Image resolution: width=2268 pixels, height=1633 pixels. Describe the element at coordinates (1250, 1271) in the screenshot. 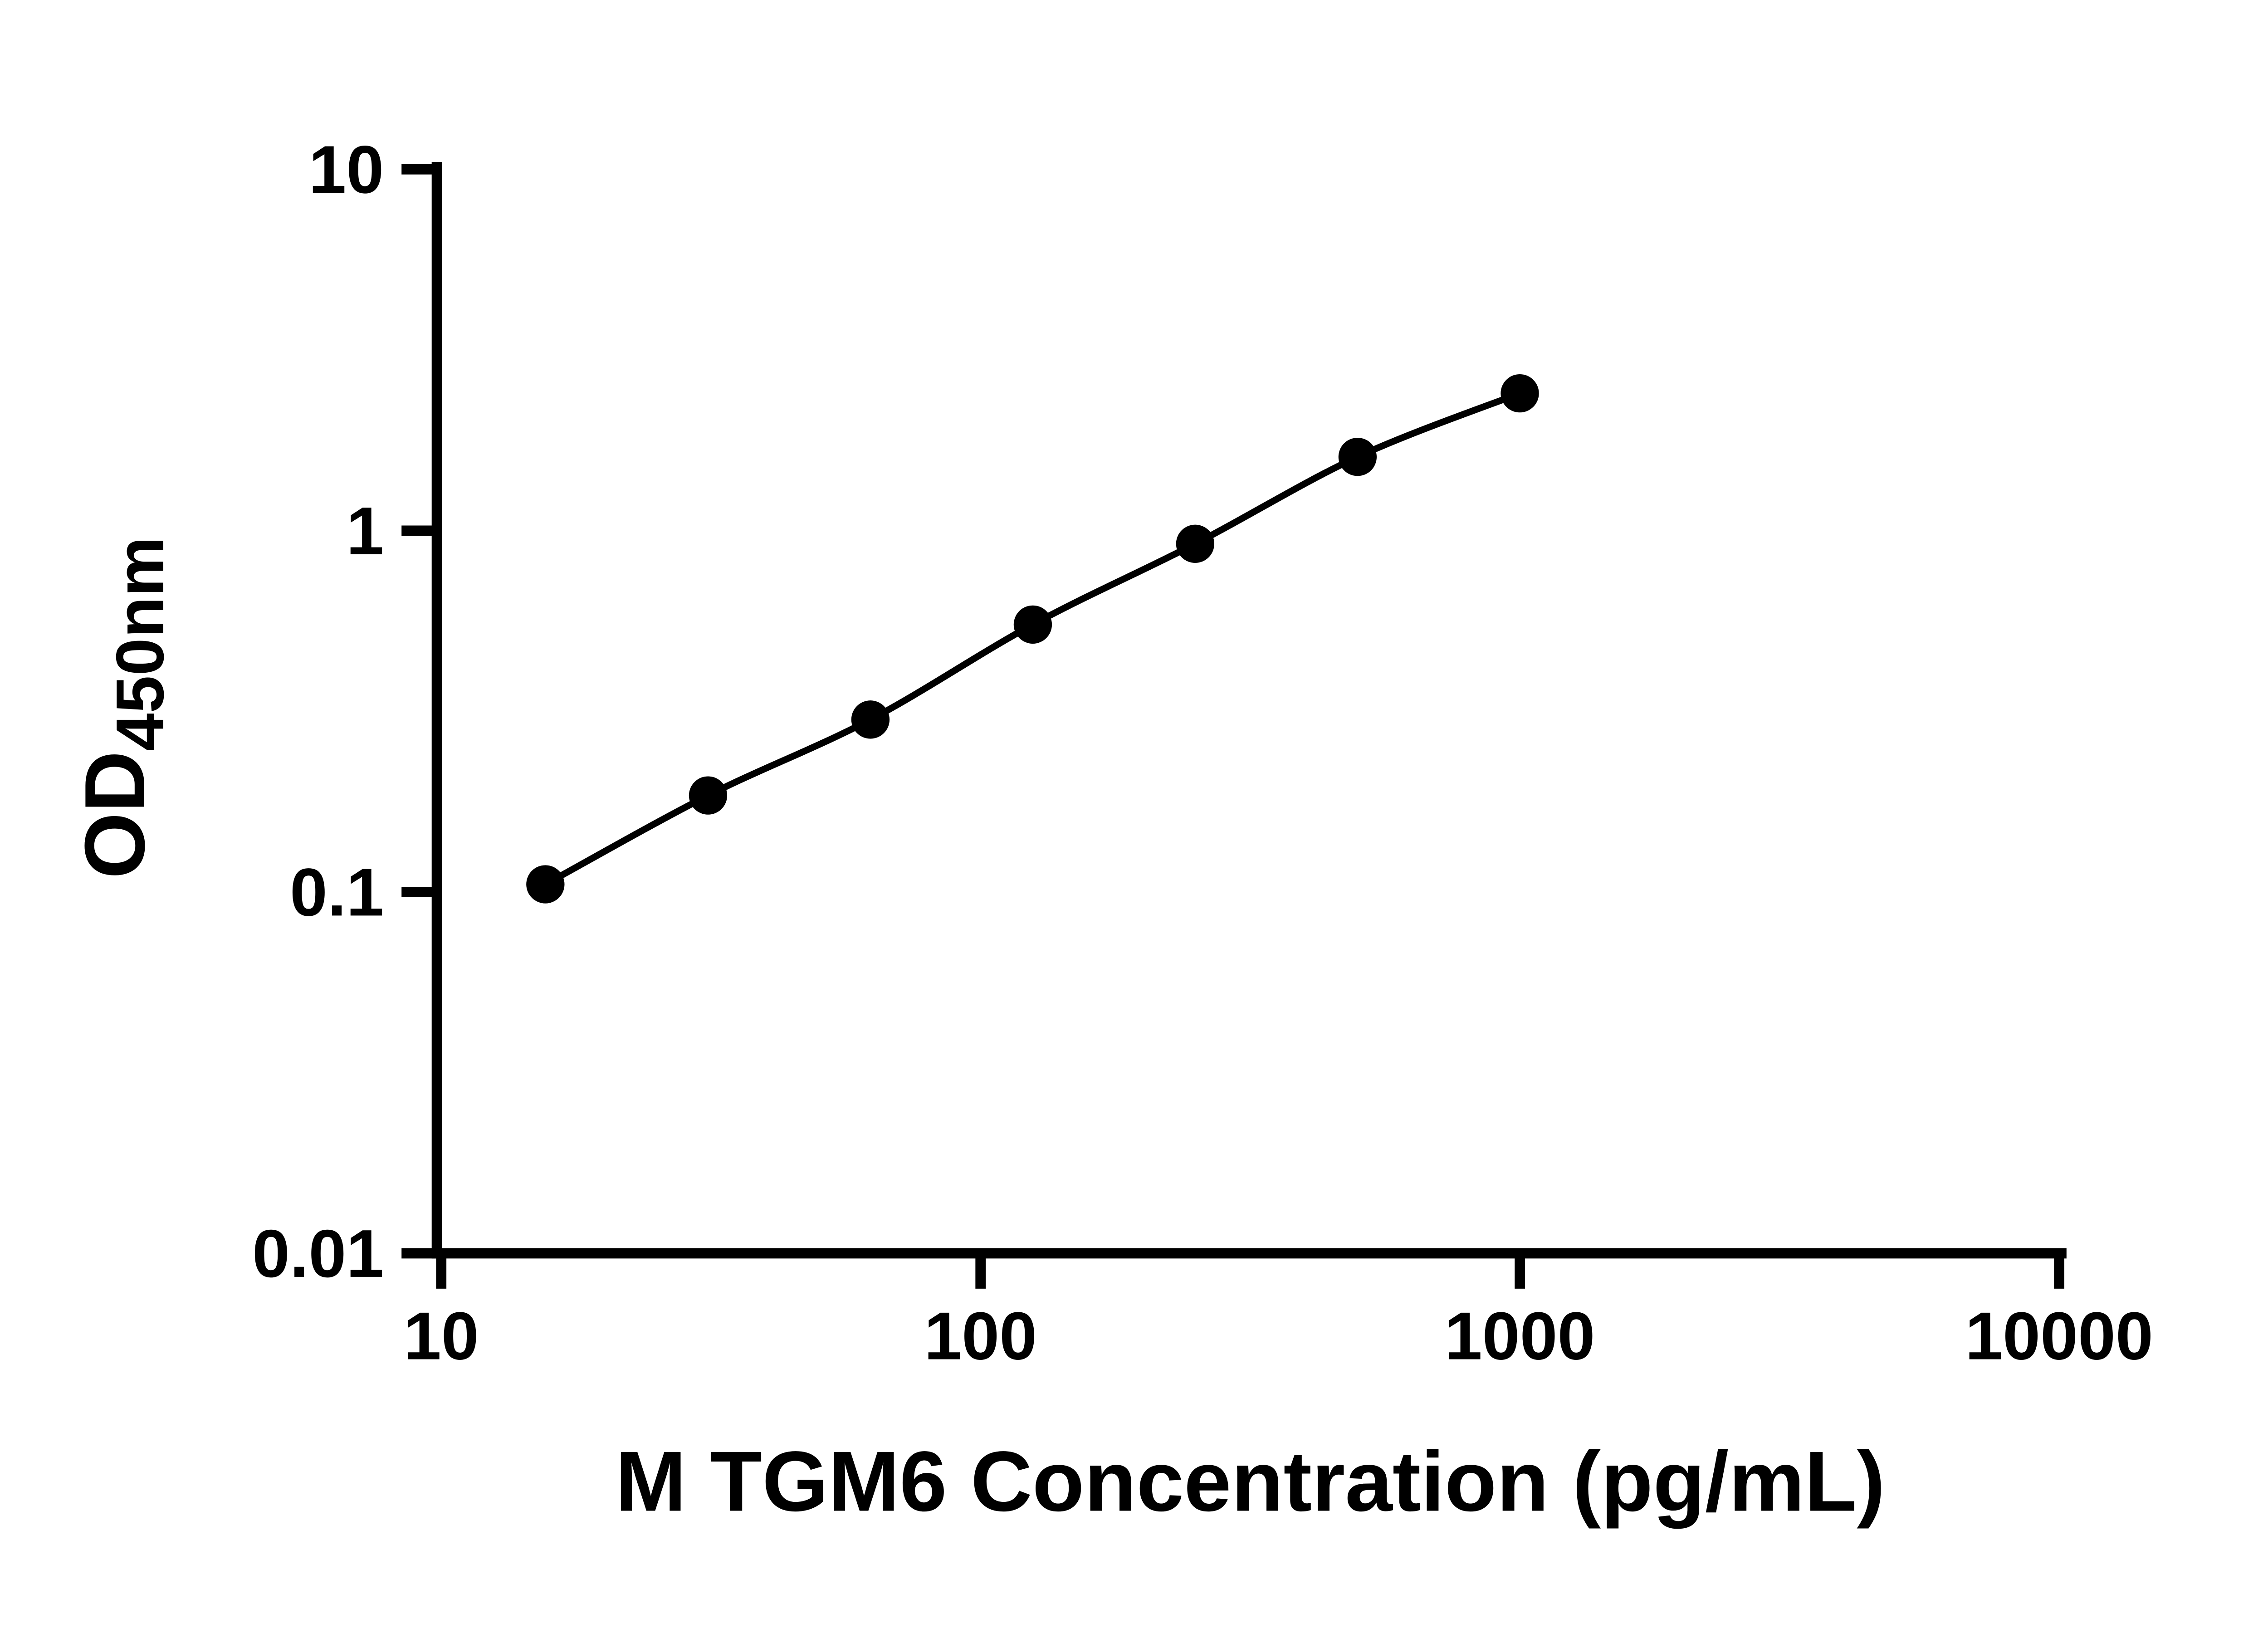

I see `x-axis-ticks` at that location.